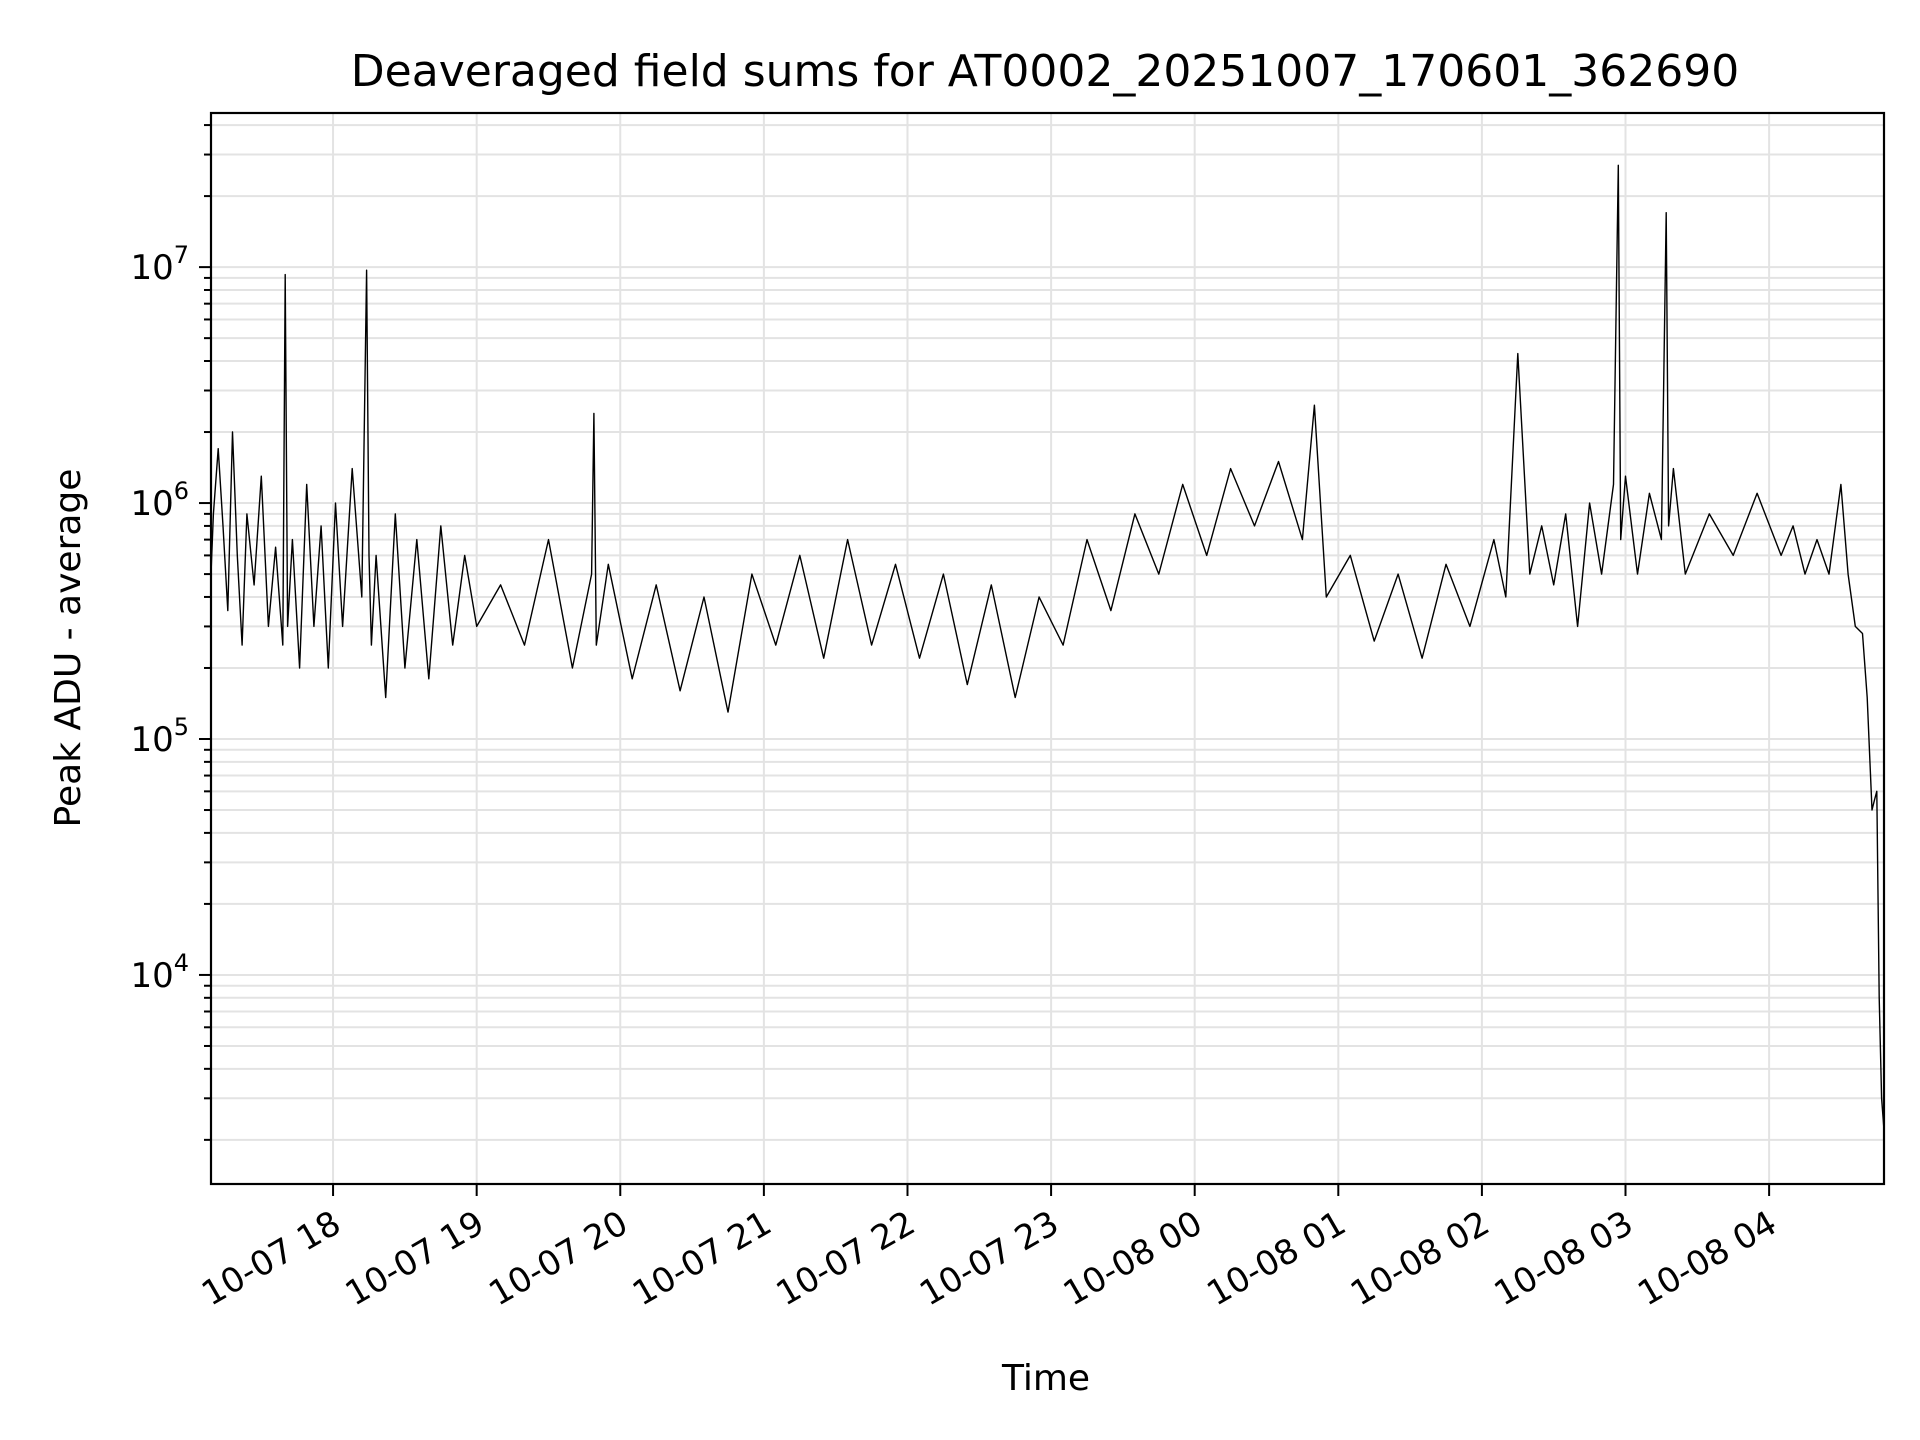  I want to click on y-tick-label-exponent: 7, so click(181, 255).